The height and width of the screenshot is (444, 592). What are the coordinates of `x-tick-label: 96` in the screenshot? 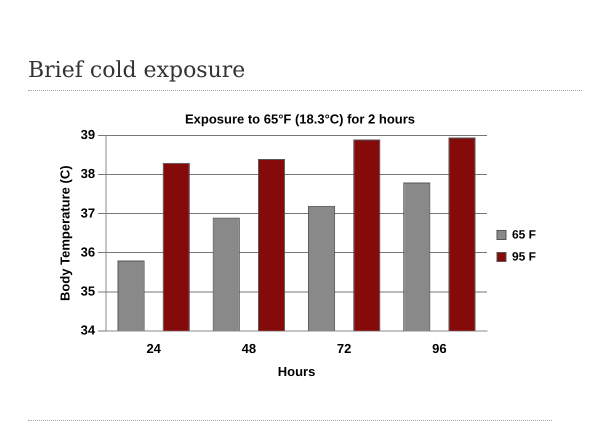 It's located at (439, 348).